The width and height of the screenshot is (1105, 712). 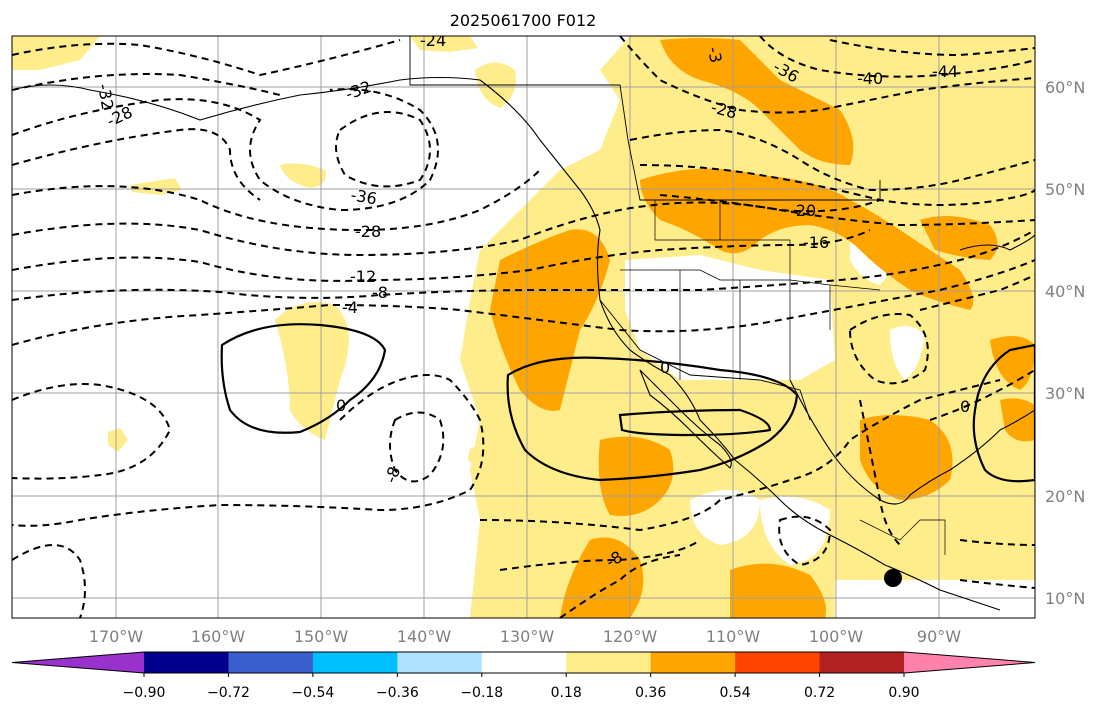 What do you see at coordinates (803, 210) in the screenshot?
I see `contour-label: -20` at bounding box center [803, 210].